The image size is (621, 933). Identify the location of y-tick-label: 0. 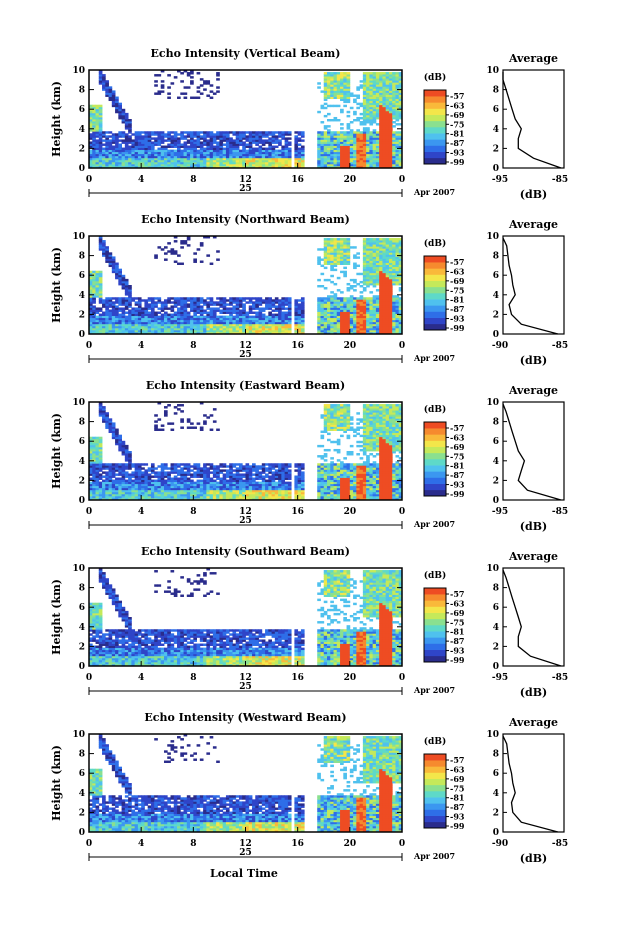
(82, 335).